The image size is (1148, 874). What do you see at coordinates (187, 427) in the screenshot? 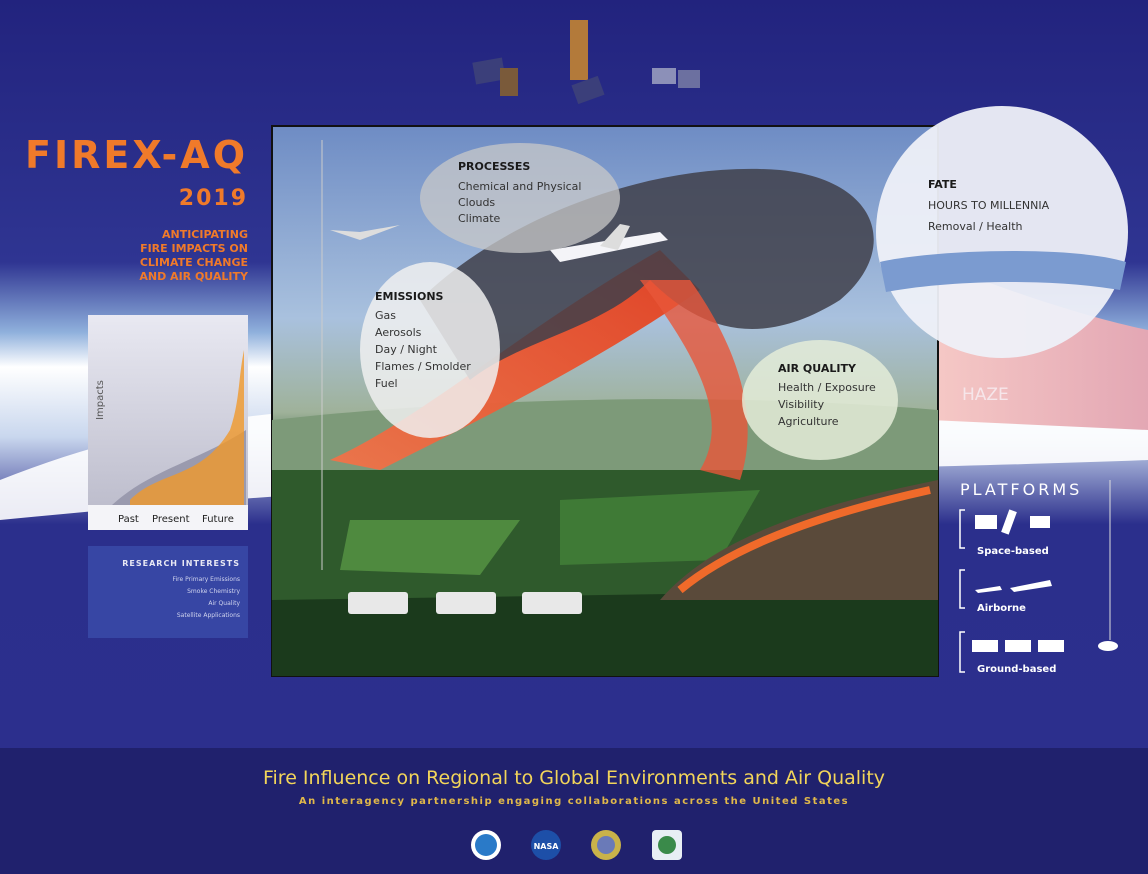
I see `impacts-flames` at bounding box center [187, 427].